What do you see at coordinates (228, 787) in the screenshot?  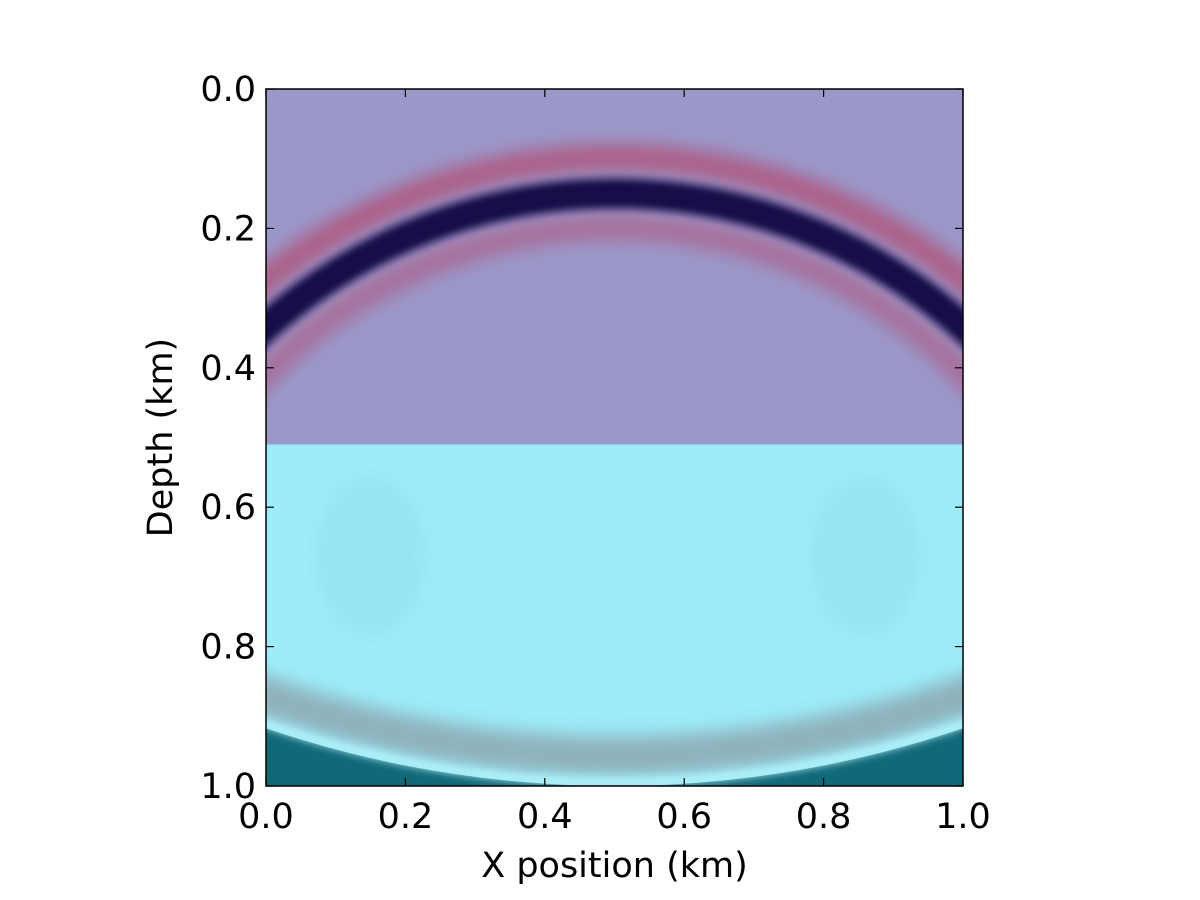 I see `y-tick-label: 1.0` at bounding box center [228, 787].